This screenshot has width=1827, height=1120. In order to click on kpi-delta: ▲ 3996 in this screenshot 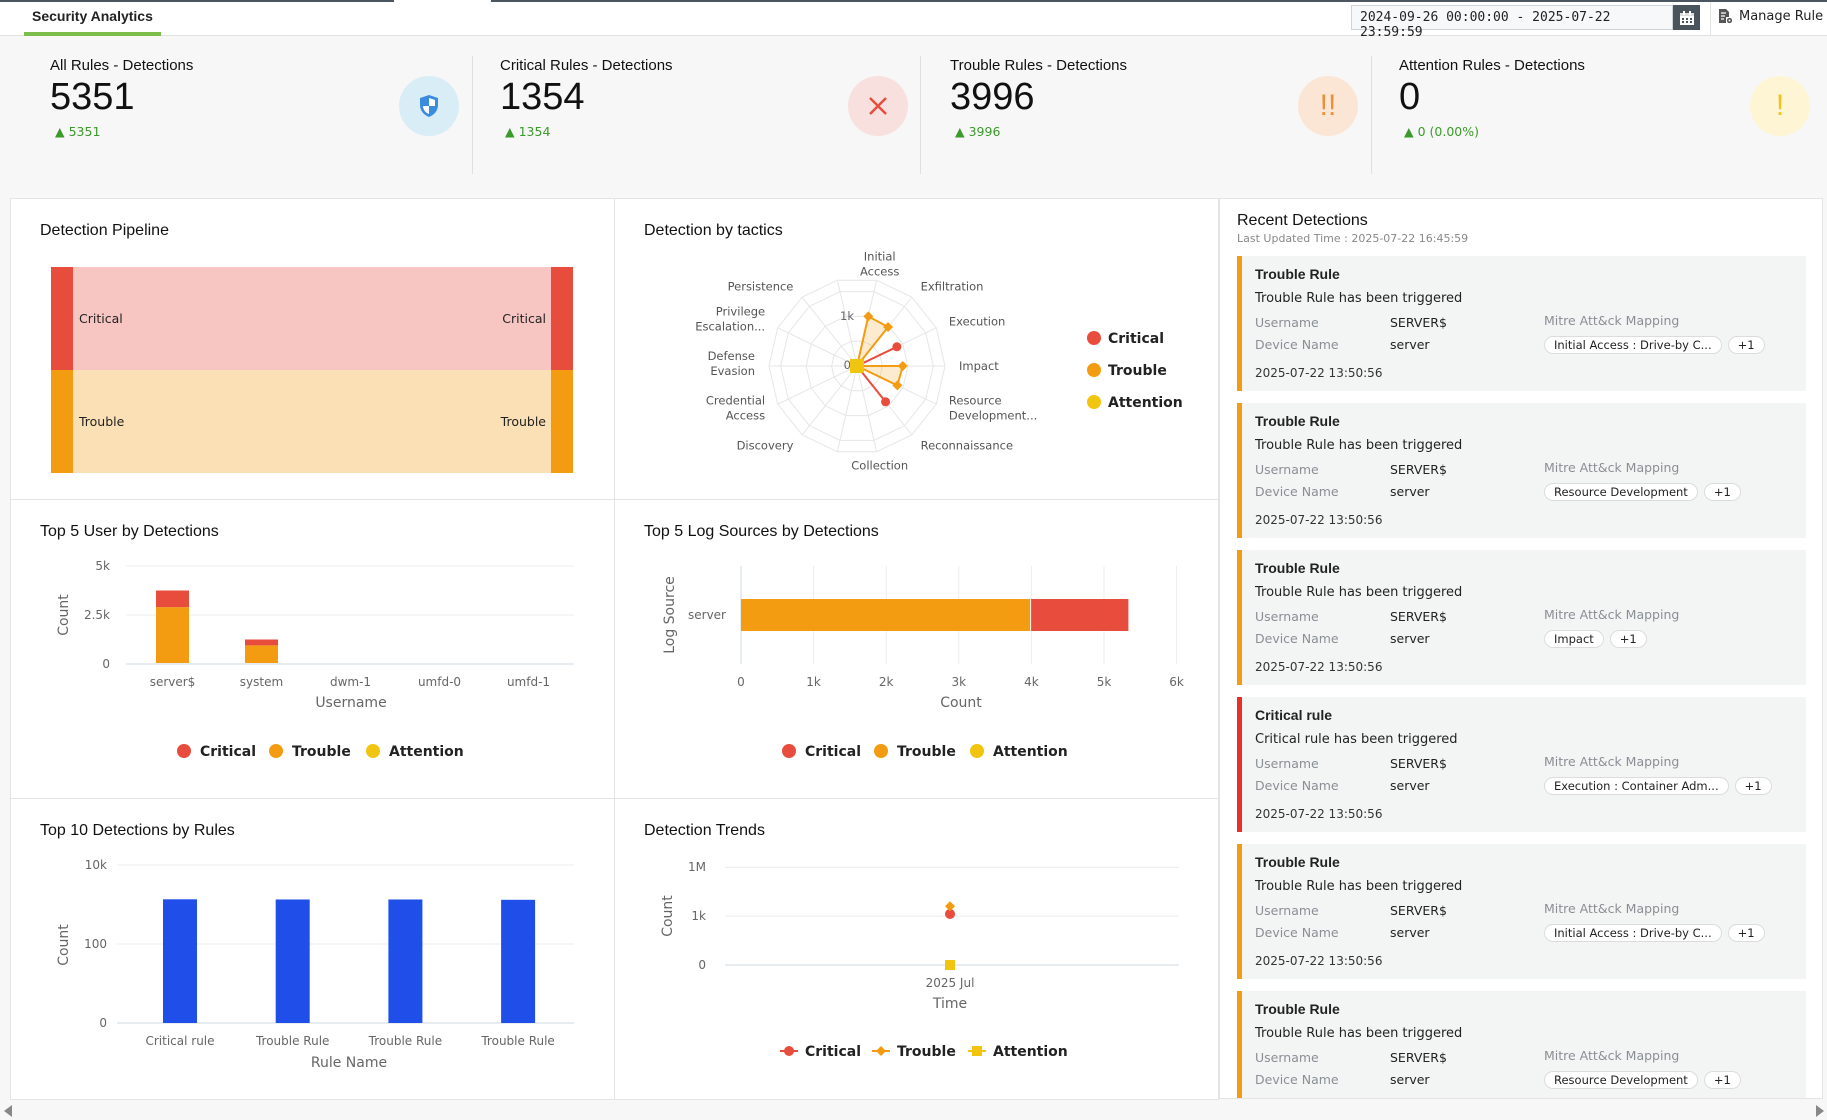, I will do `click(977, 131)`.